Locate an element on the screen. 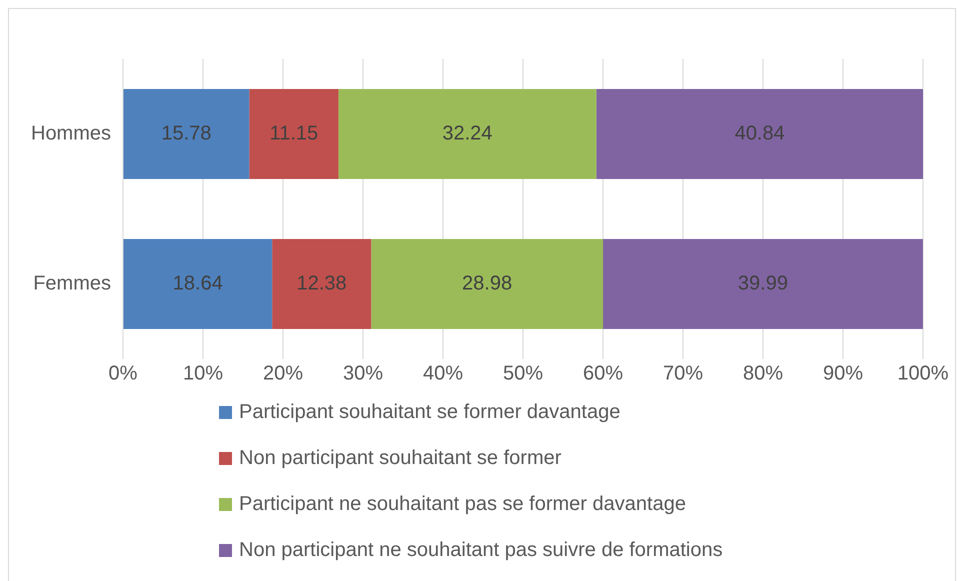 This screenshot has width=958, height=581. data-label: 12.38 is located at coordinates (321, 283).